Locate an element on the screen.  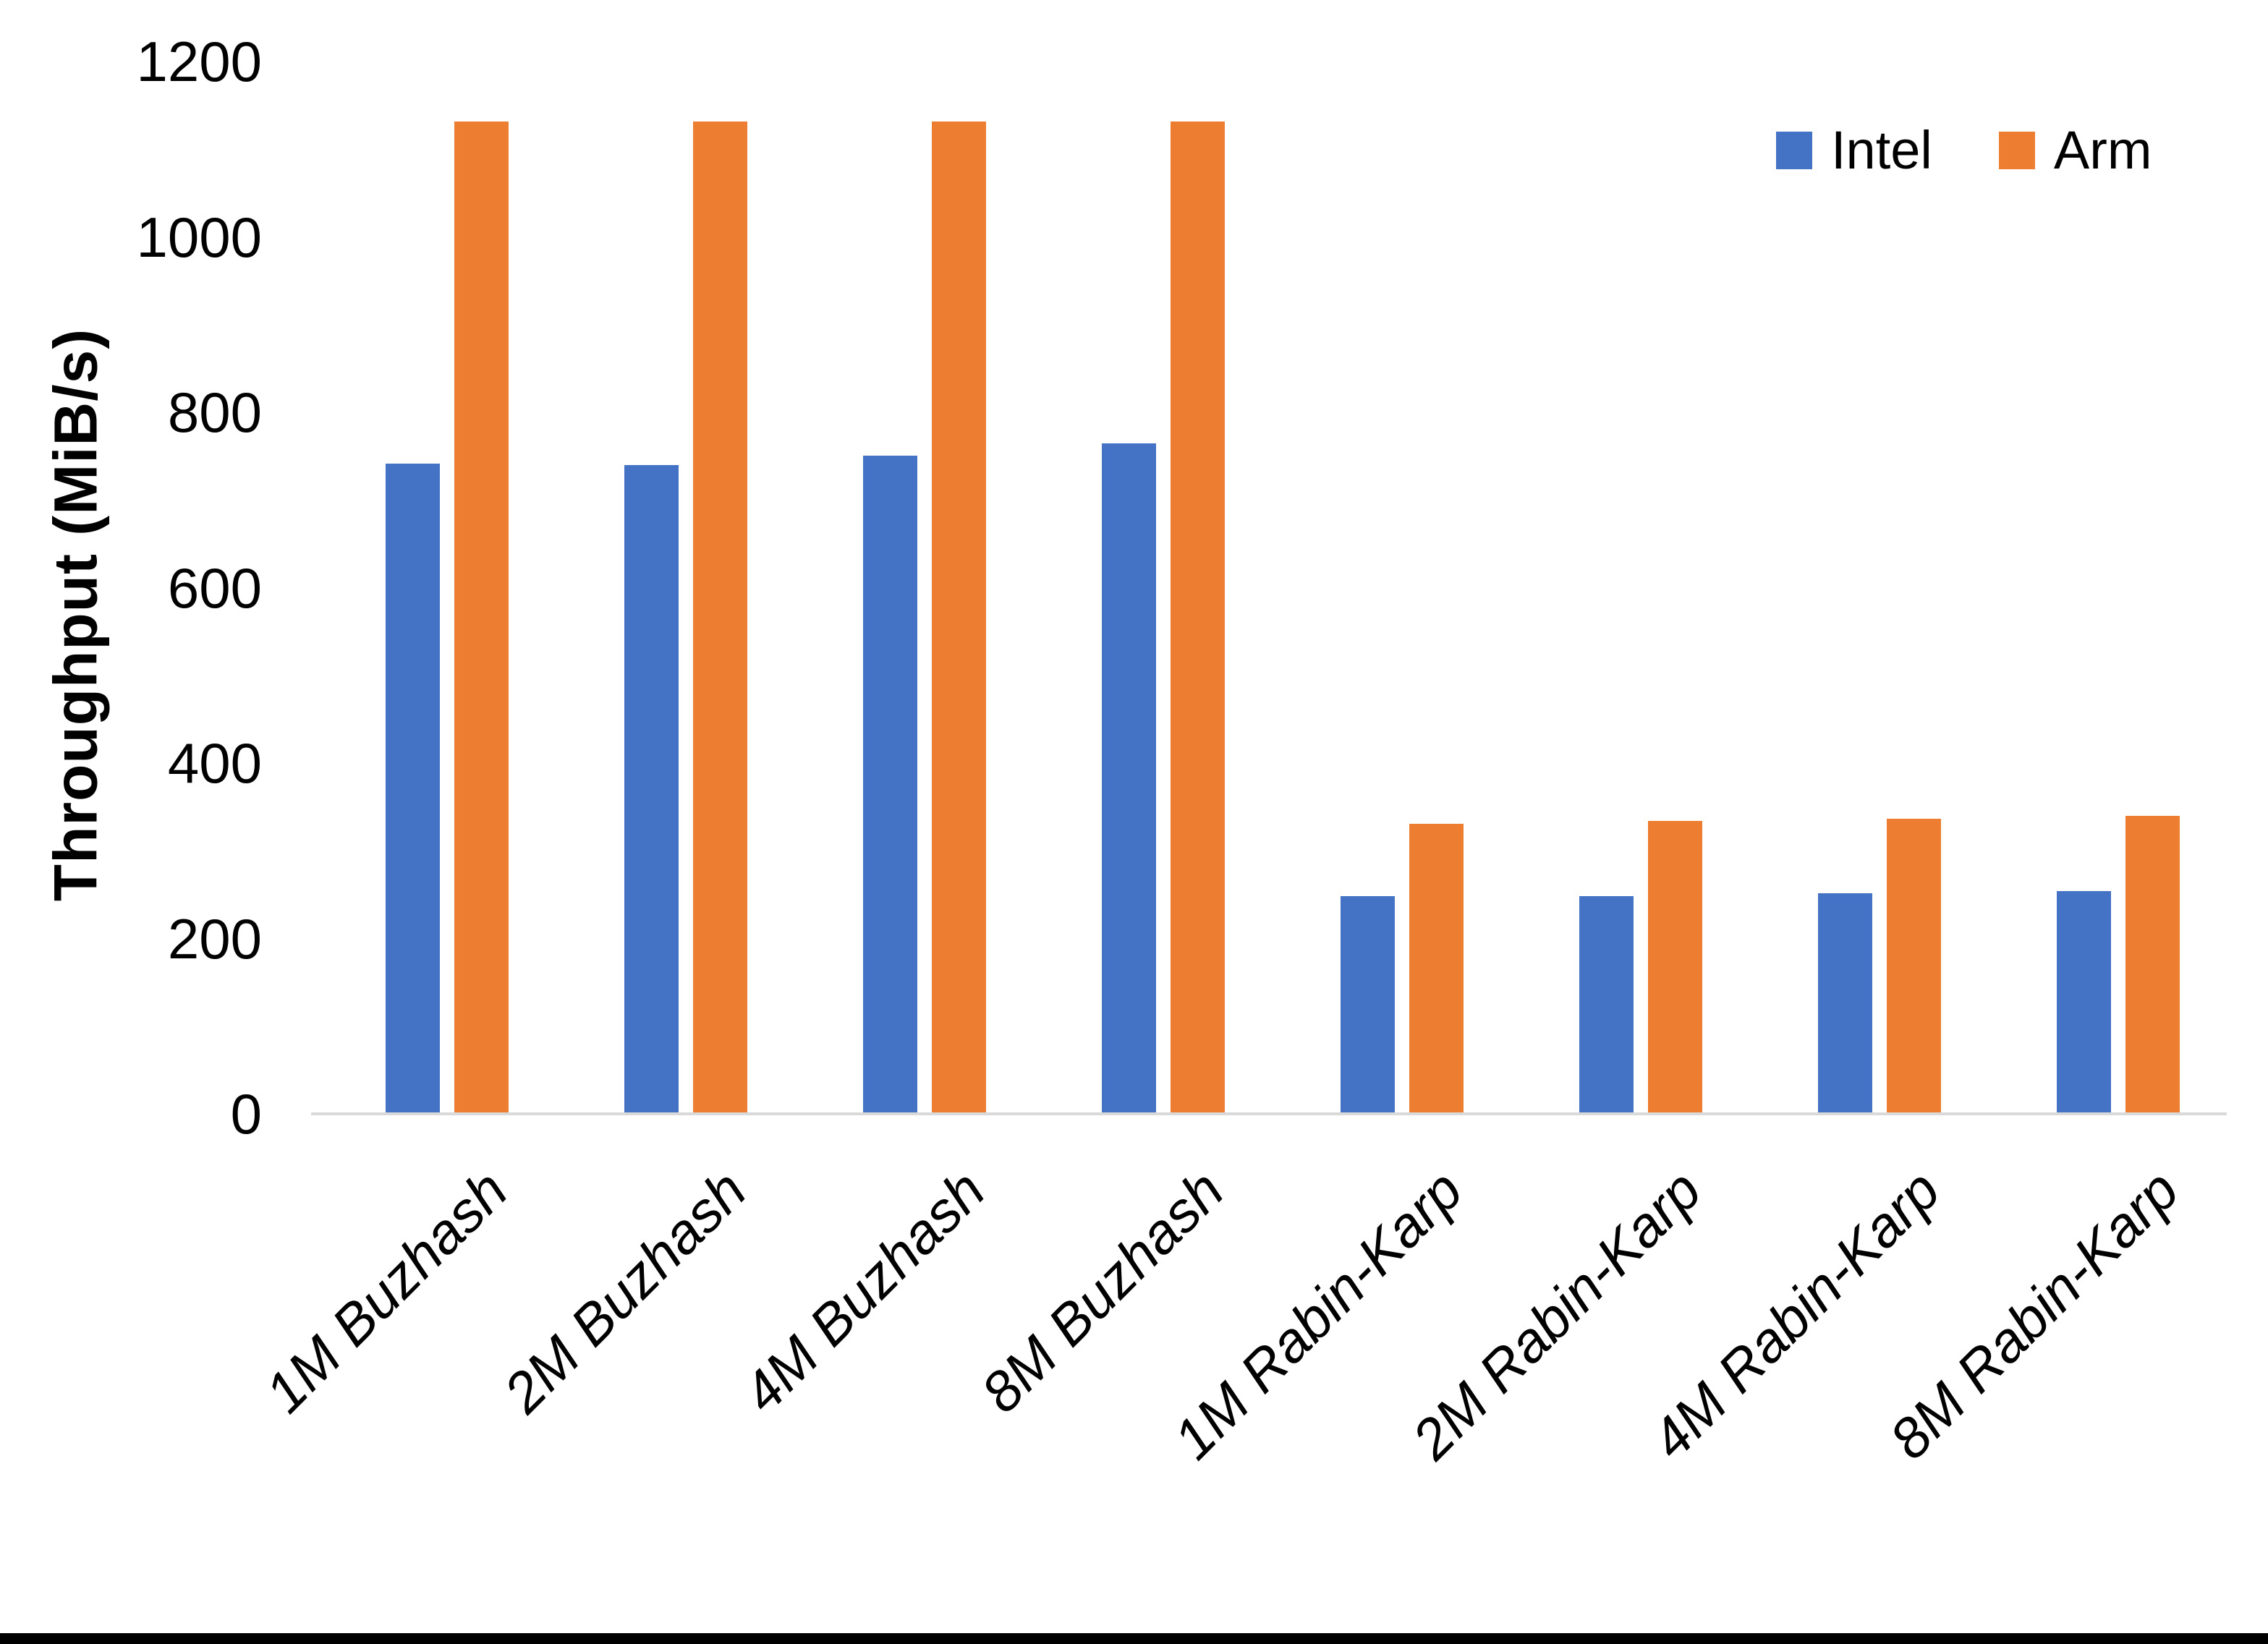
y-tick-label-1200: 1200 is located at coordinates (199, 61).